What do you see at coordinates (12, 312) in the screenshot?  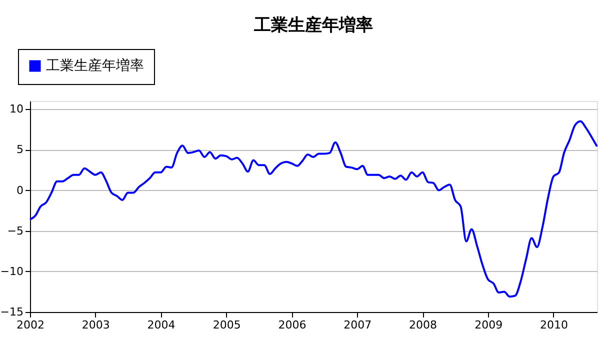 I see `y-tick-label: −15` at bounding box center [12, 312].